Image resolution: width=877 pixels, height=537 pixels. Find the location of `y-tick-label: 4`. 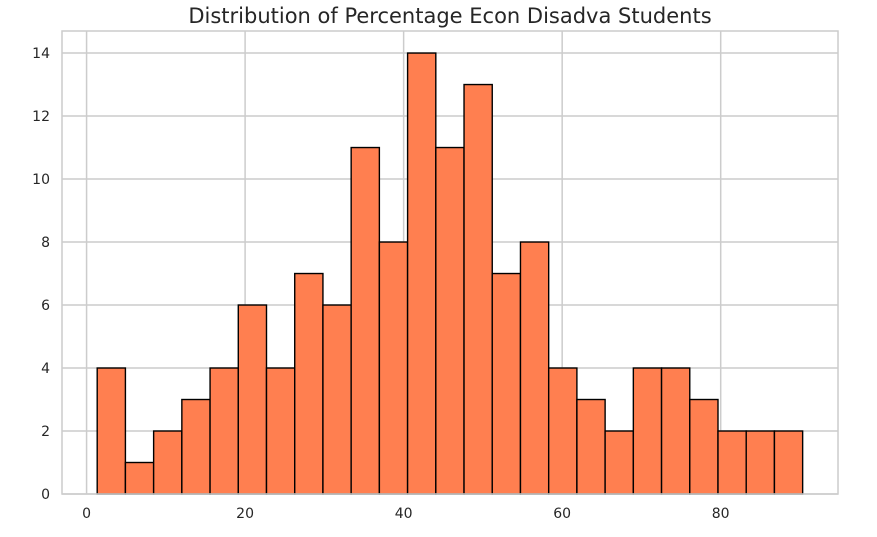

y-tick-label: 4 is located at coordinates (45, 369).